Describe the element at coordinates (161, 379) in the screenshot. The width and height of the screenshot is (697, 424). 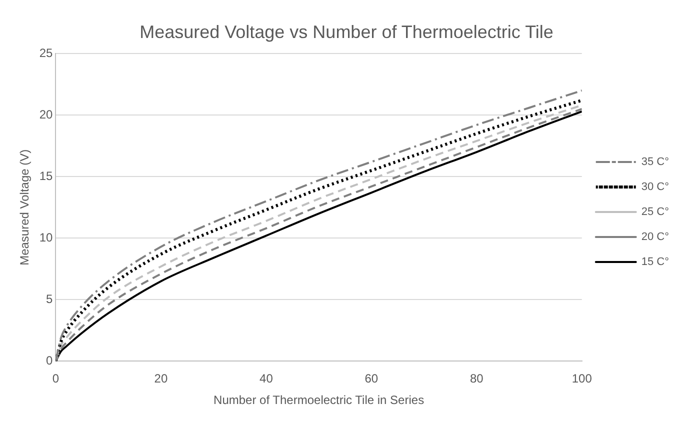
I see `x-tick-label: 20` at that location.